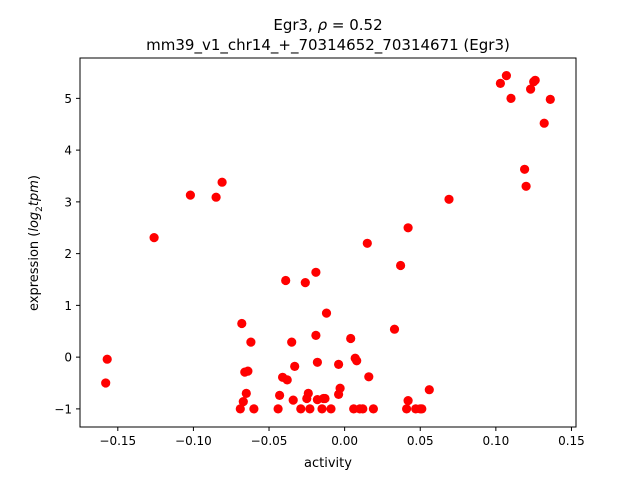  Describe the element at coordinates (193, 441) in the screenshot. I see `x-tick-label: −0.10` at that location.